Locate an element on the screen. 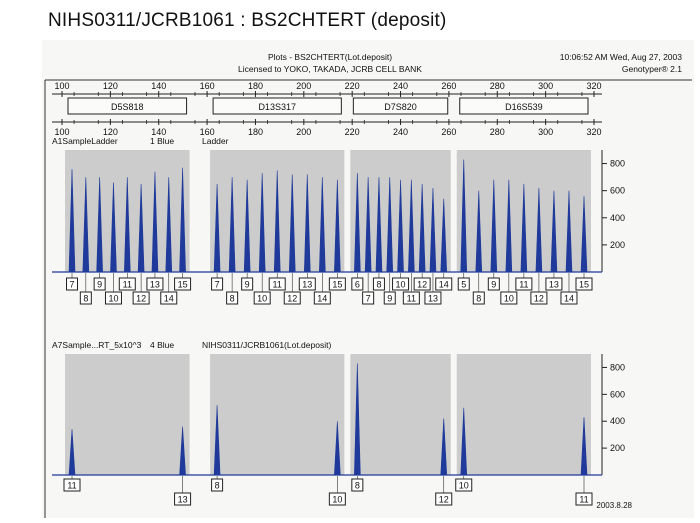 Image resolution: width=700 pixels, height=523 pixels. timestamp: 10:06:52 AM Wed, Aug 27, 2003 is located at coordinates (621, 57).